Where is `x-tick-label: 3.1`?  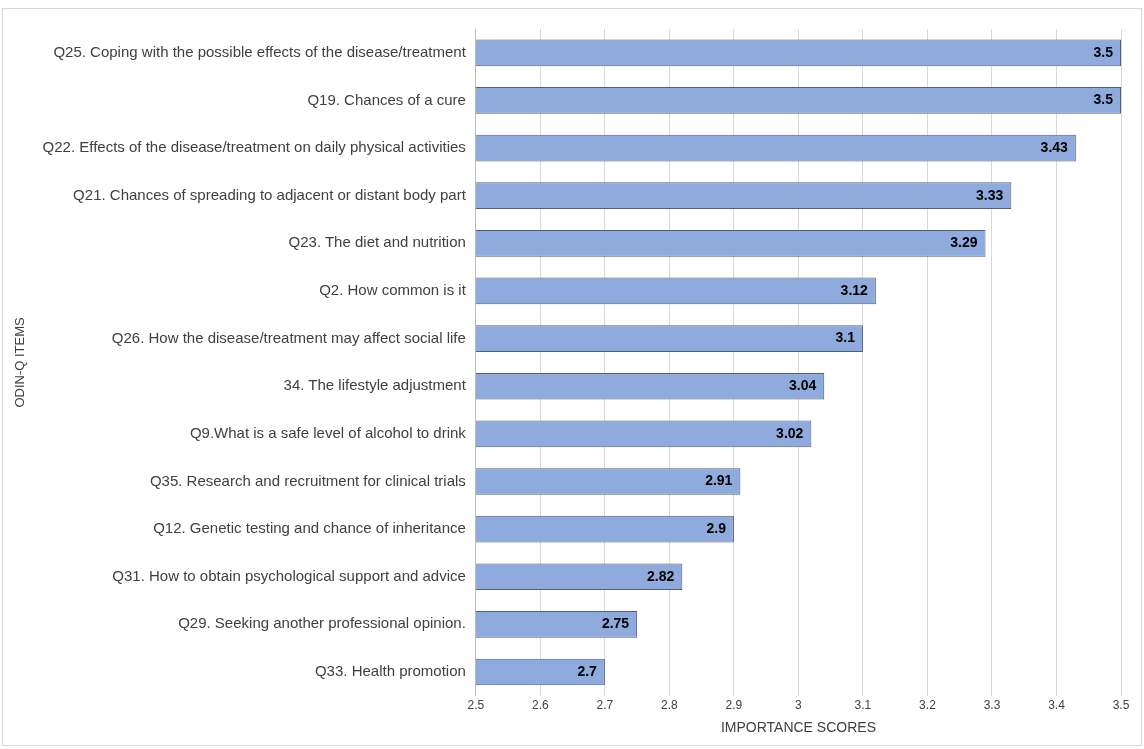 x-tick-label: 3.1 is located at coordinates (863, 705).